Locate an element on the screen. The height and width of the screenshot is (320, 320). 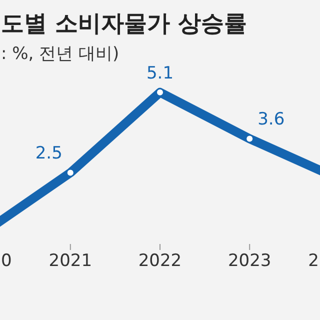
chart-subtitle: : %, 전년 대비) is located at coordinates (60, 54).